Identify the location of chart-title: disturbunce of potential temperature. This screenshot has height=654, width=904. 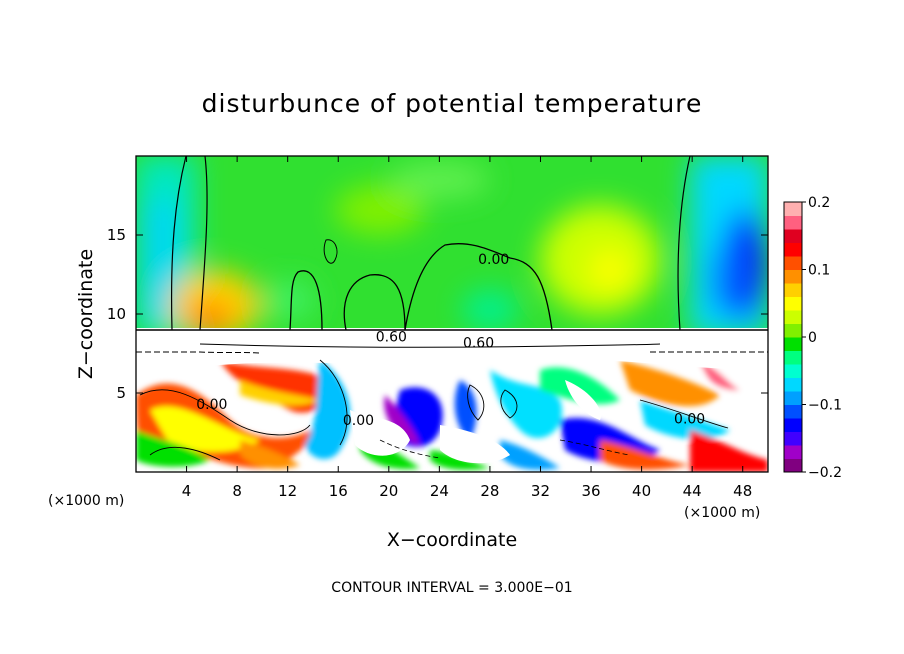
(452, 103).